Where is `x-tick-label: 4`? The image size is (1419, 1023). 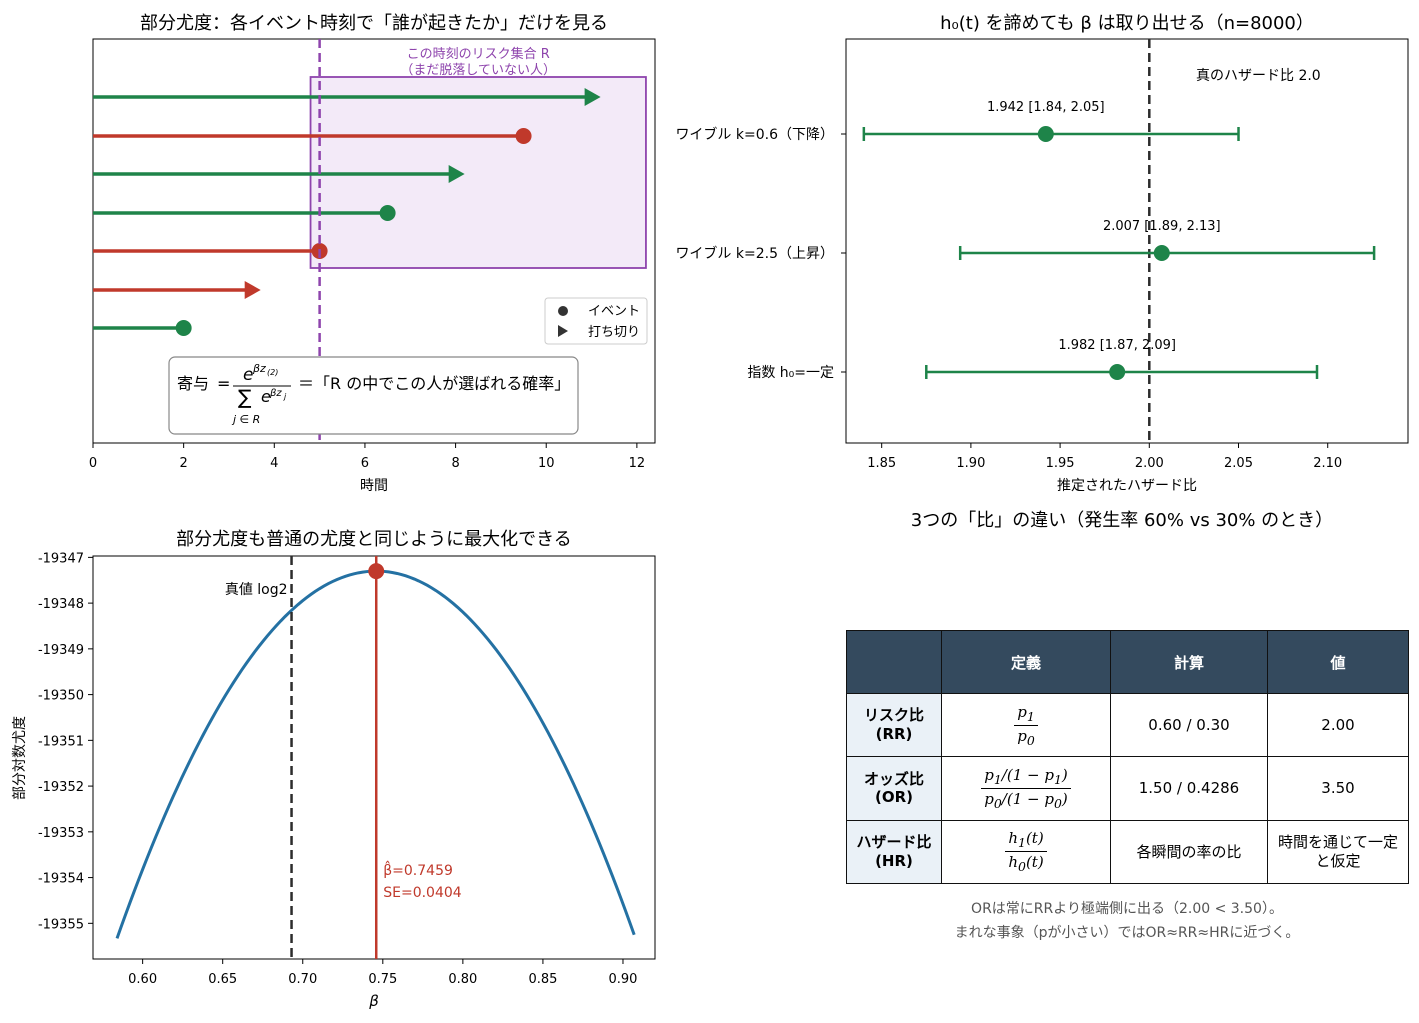
x-tick-label: 4 is located at coordinates (274, 463).